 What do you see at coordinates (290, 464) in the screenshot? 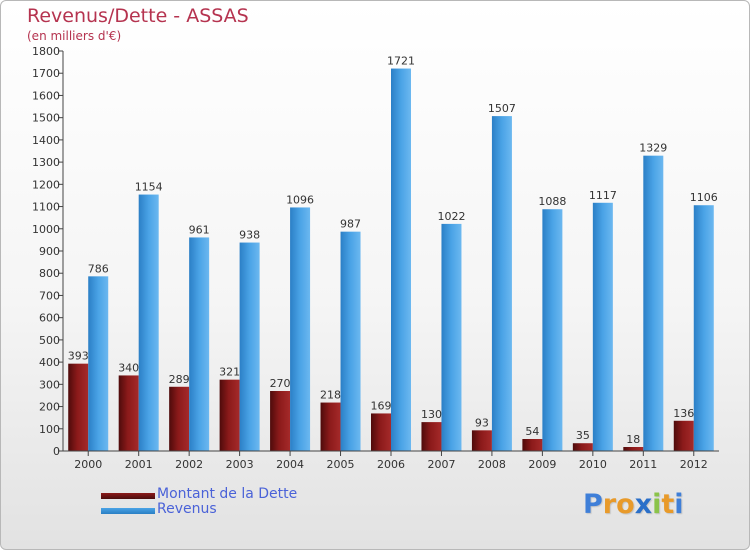
I see `x-tick-label: 2004` at bounding box center [290, 464].